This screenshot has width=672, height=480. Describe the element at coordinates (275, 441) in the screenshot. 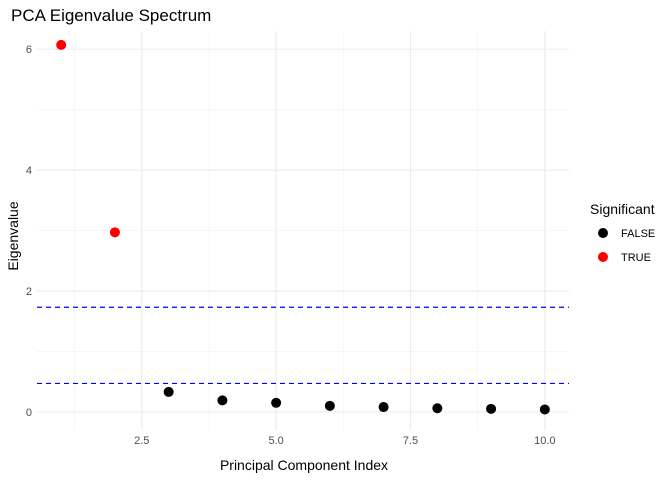

I see `x-tick-label: 5.0` at that location.